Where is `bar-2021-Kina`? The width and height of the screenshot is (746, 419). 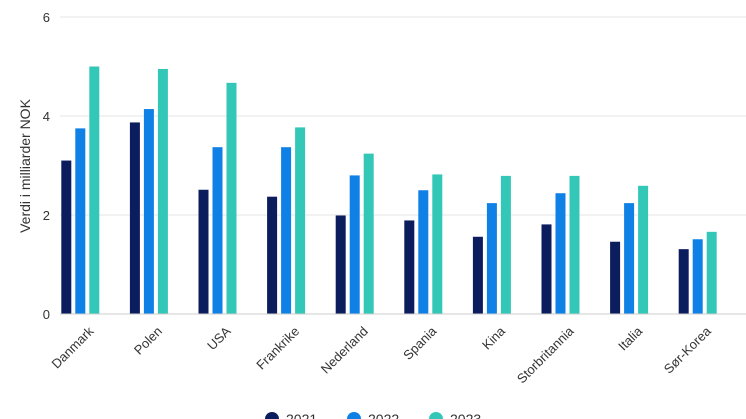 bar-2021-Kina is located at coordinates (477, 275).